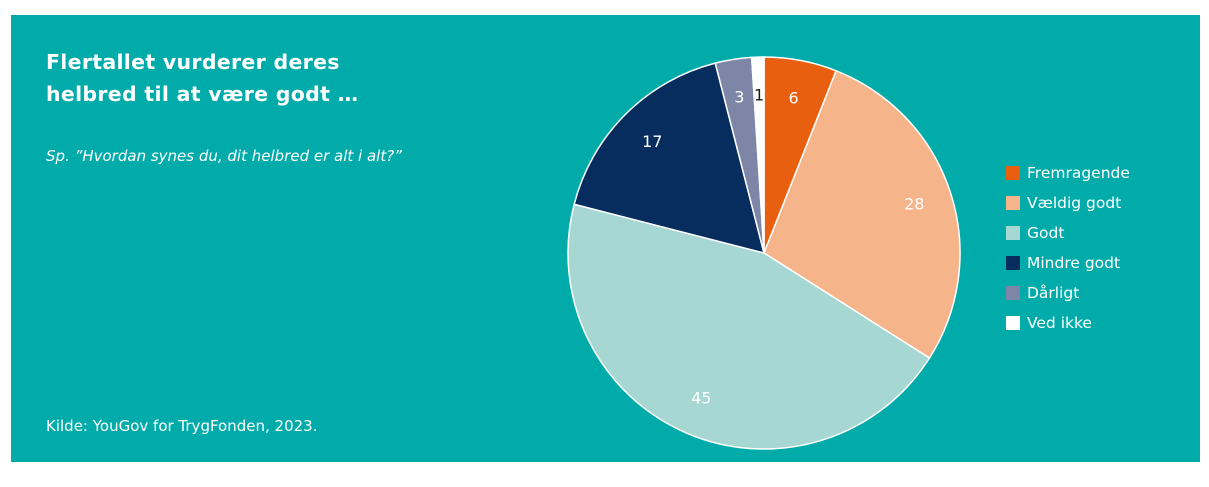 The width and height of the screenshot is (1209, 487). I want to click on data-label-ved-ikke: 1, so click(759, 95).